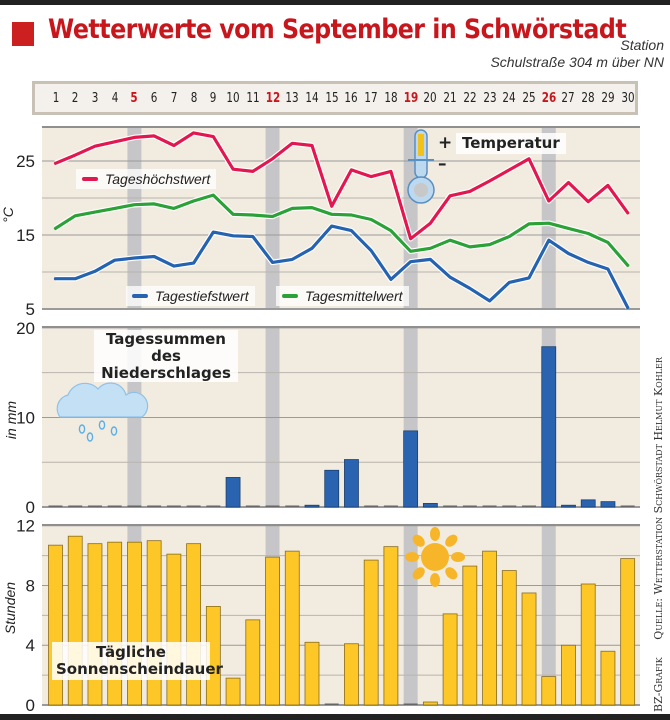 This screenshot has height=720, width=670. Describe the element at coordinates (166, 372) in the screenshot. I see `precip-title-line2: Niederschlages` at that location.